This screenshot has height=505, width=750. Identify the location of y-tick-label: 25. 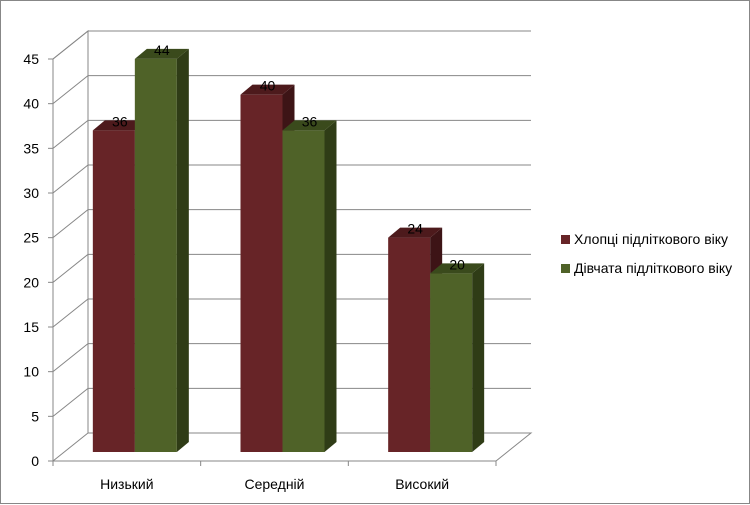
(31, 238).